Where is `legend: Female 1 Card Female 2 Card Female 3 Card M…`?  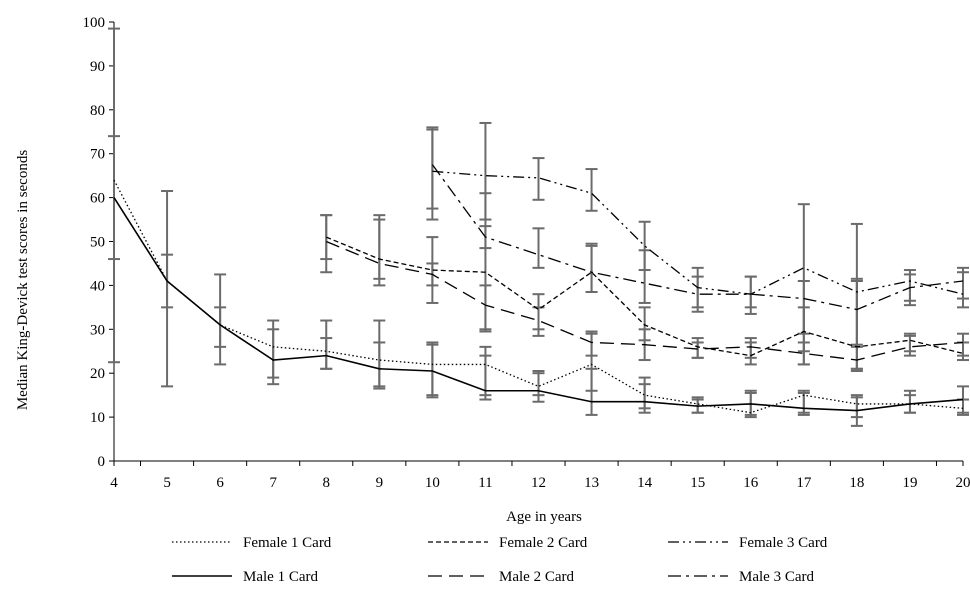
legend: Female 1 Card Female 2 Card Female 3 Card M… is located at coordinates (500, 560).